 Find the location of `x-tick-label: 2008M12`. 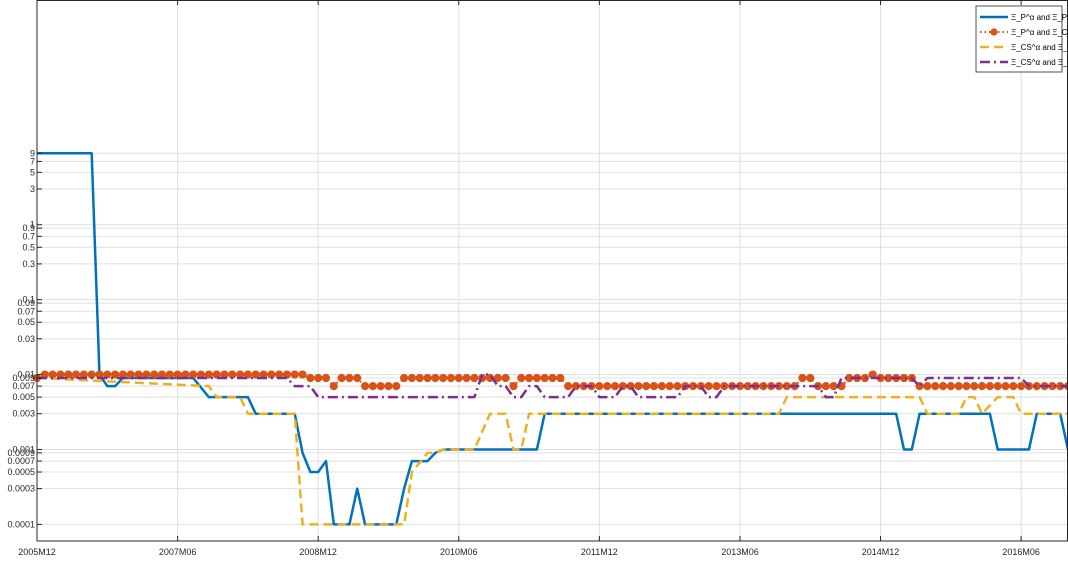

x-tick-label: 2008M12 is located at coordinates (318, 552).